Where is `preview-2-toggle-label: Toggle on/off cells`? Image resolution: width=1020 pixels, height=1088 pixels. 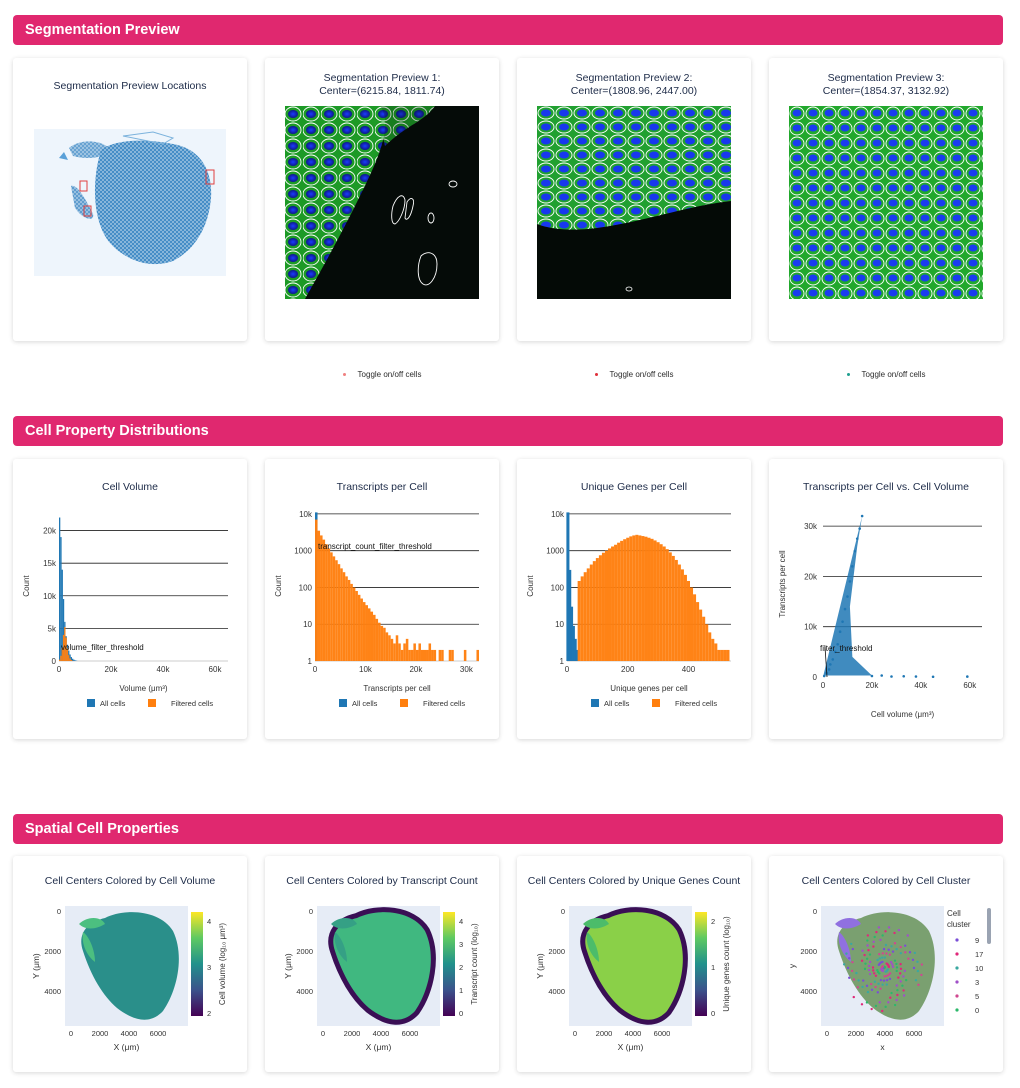 preview-2-toggle-label: Toggle on/off cells is located at coordinates (641, 374).